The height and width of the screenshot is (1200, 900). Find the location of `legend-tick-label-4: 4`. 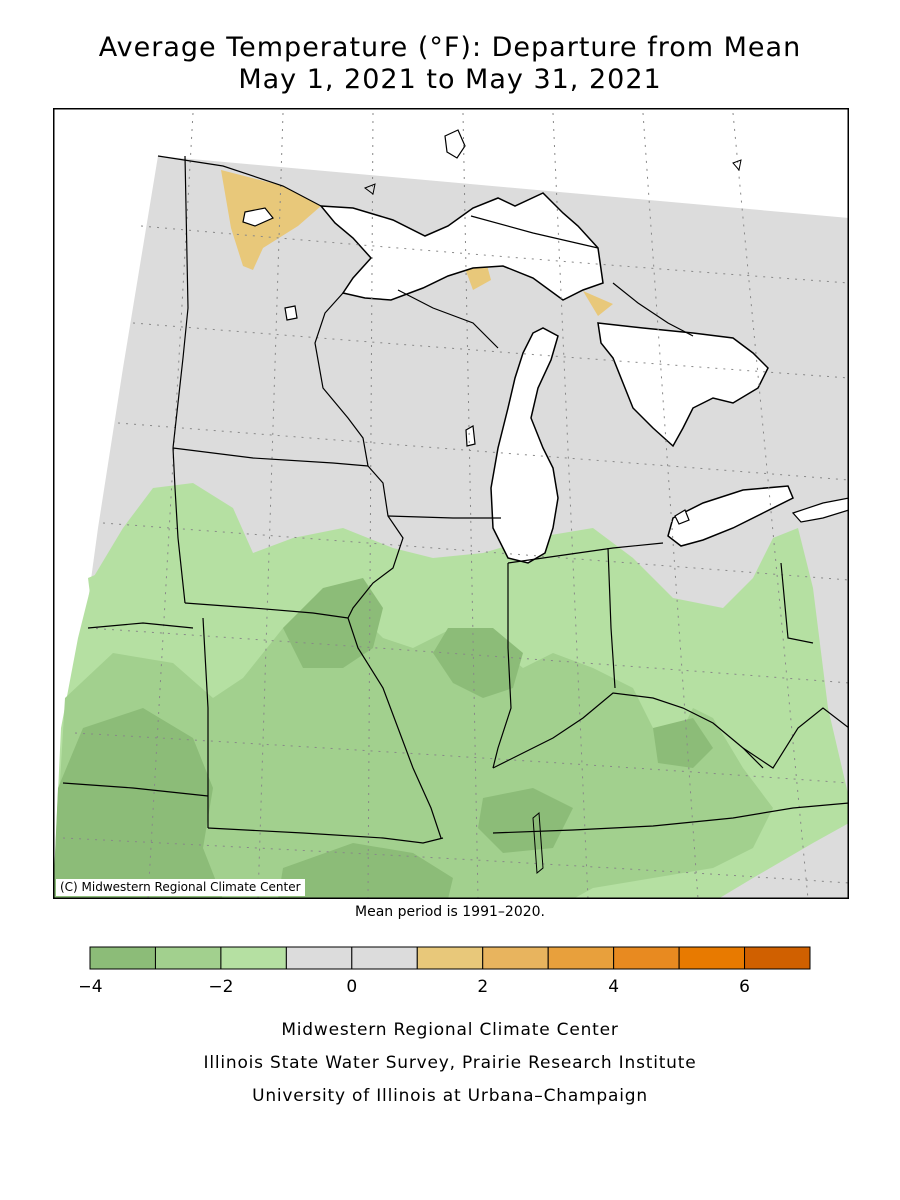

legend-tick-label-4: 4 is located at coordinates (613, 987).